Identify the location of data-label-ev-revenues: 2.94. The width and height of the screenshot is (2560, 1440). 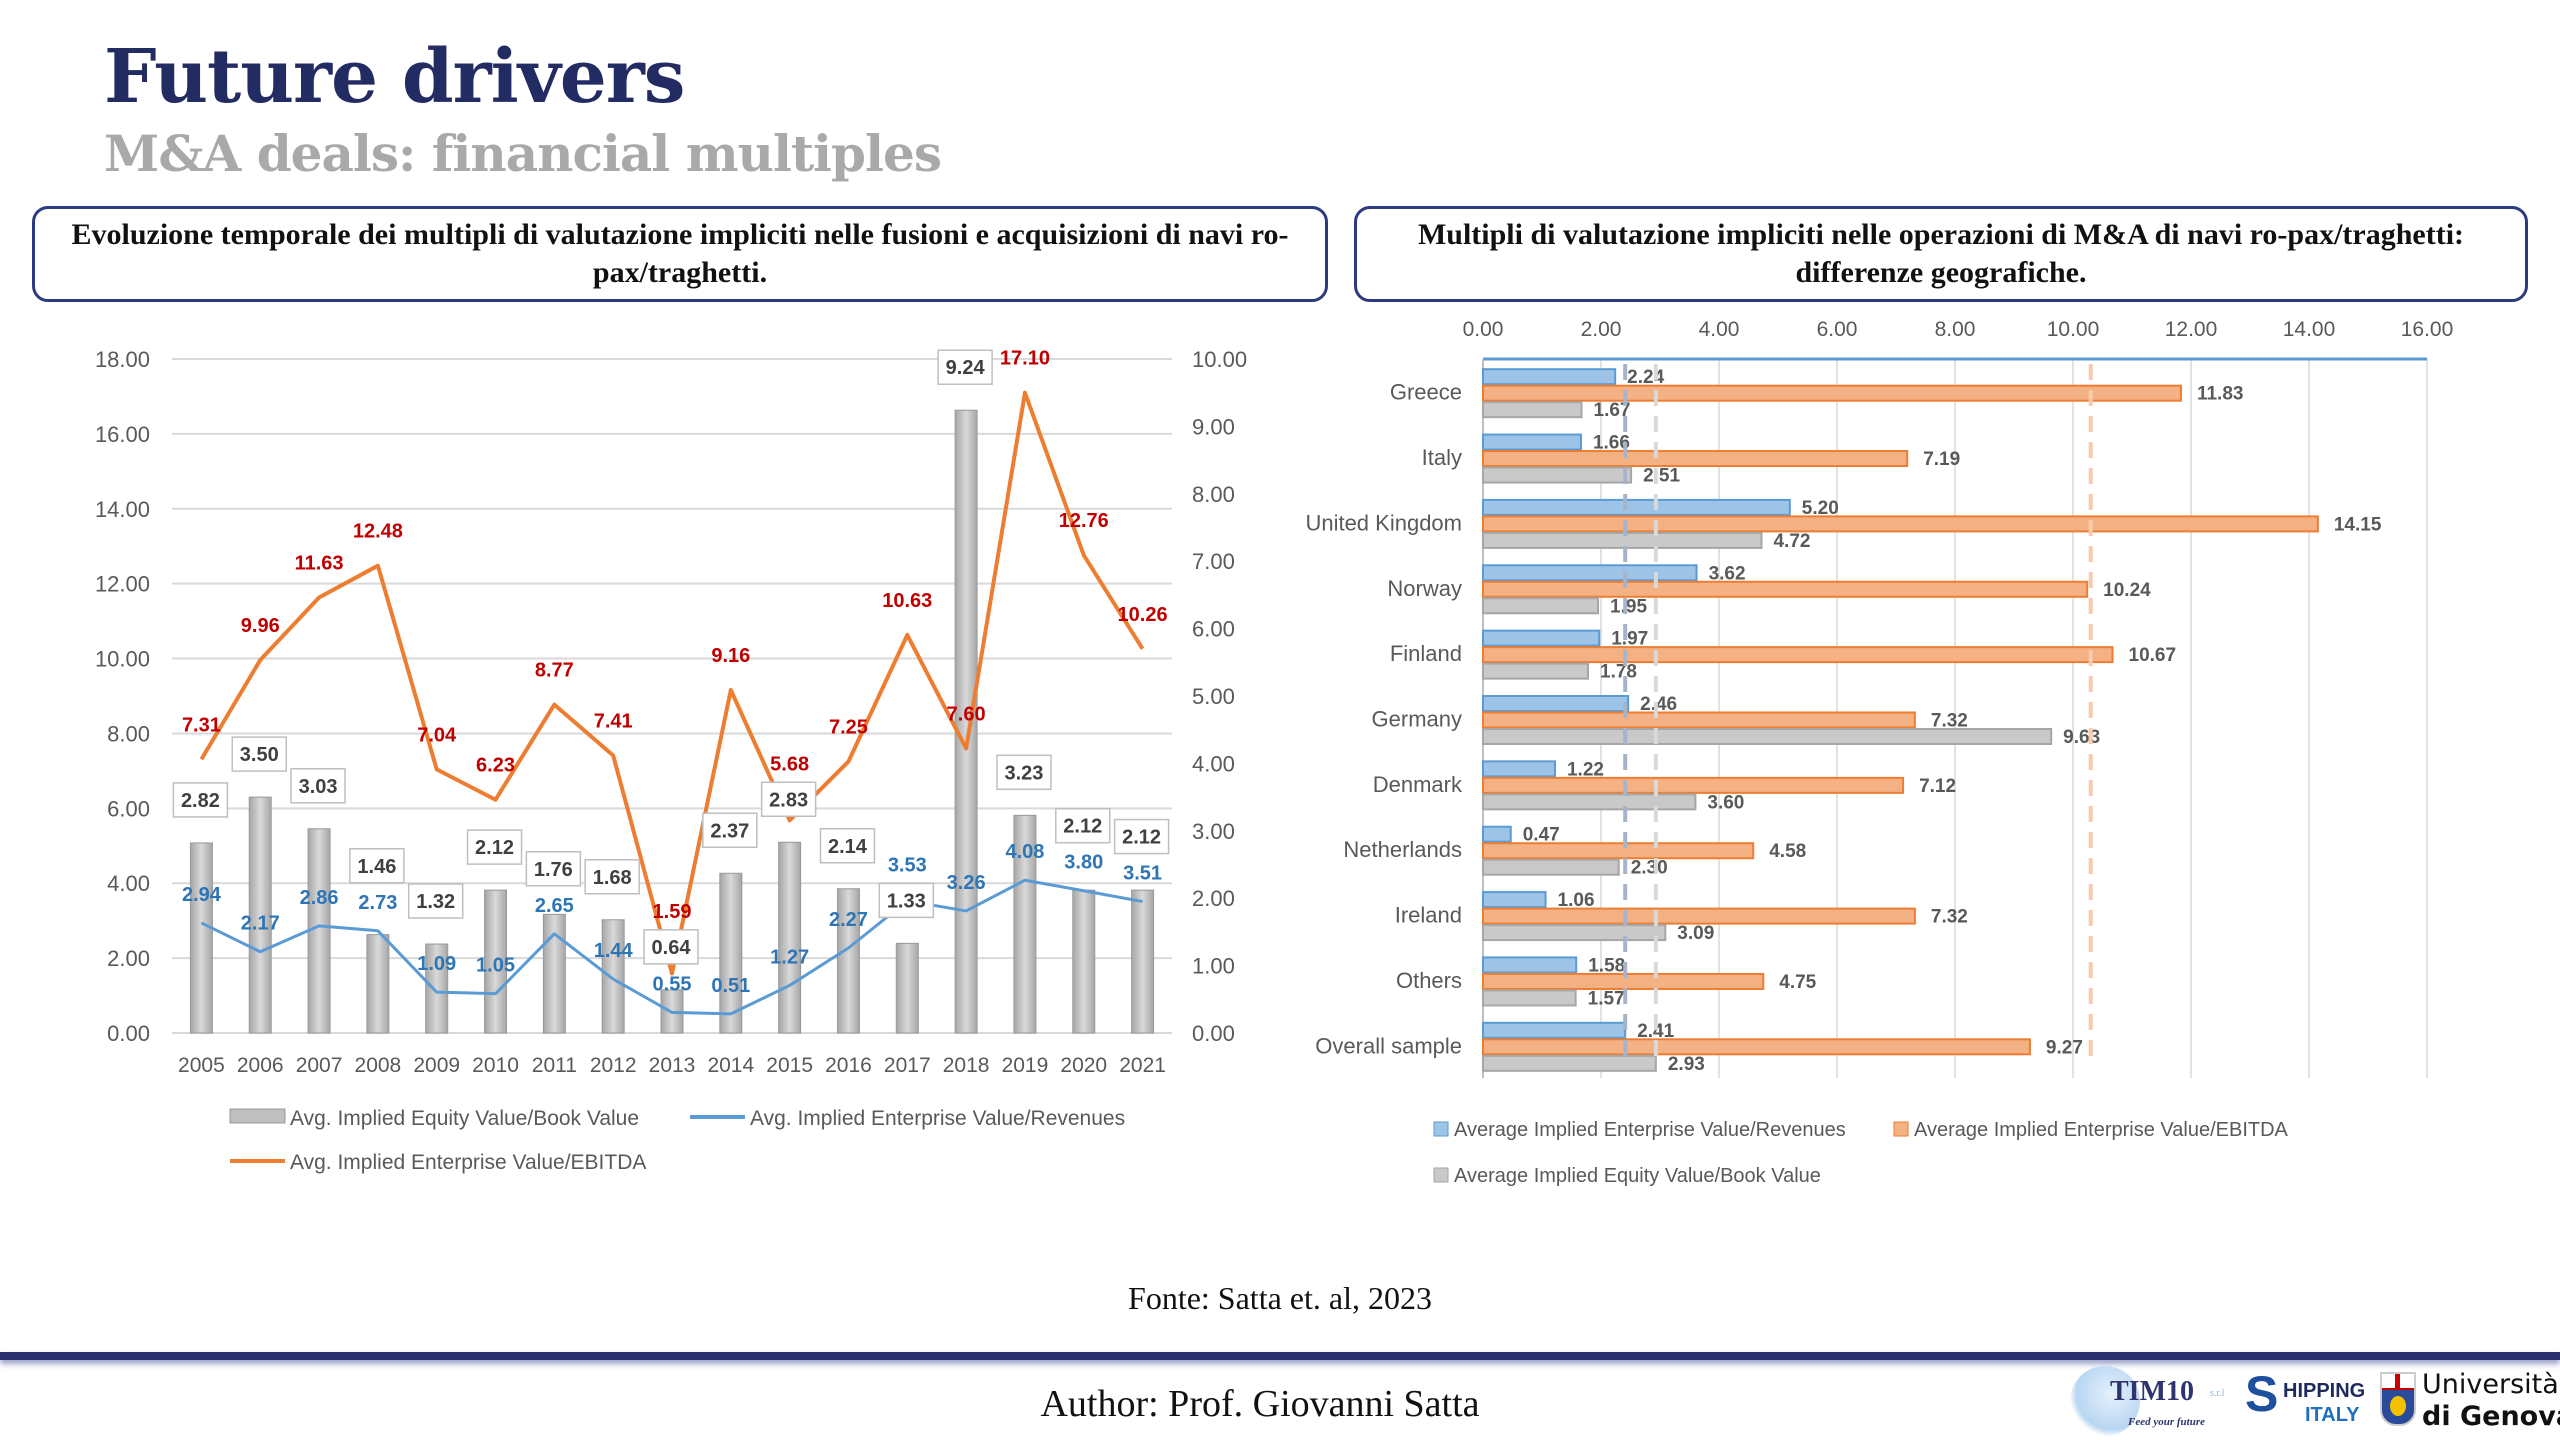
(202, 895).